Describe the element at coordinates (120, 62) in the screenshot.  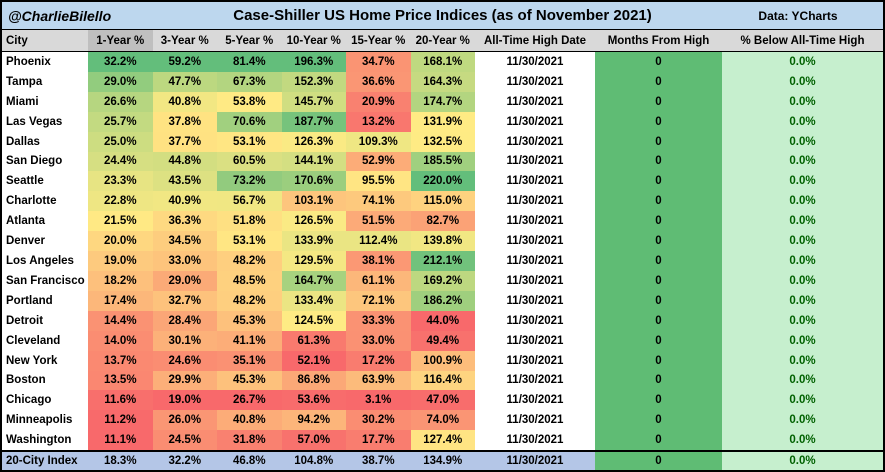
I see `value-cell: 32.2%` at that location.